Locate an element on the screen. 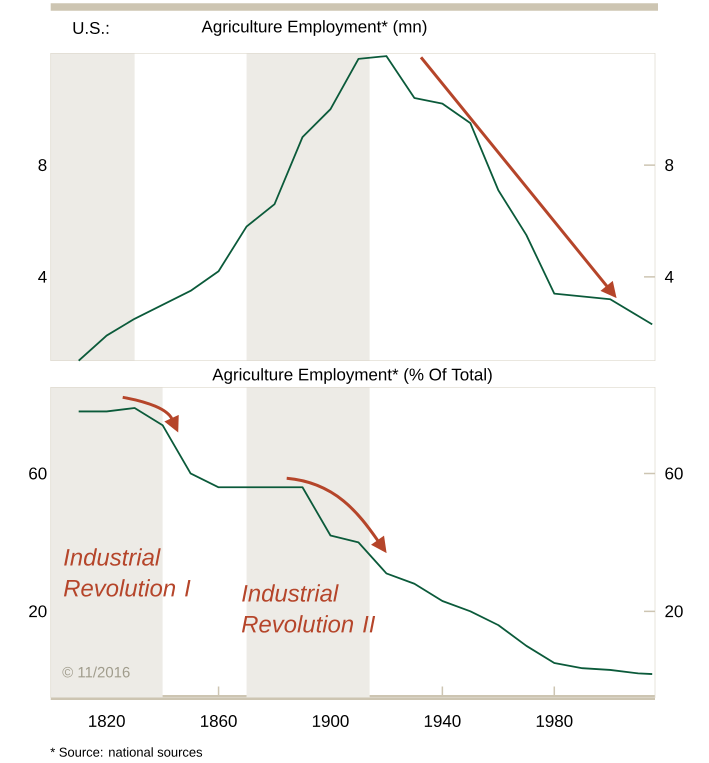 This screenshot has width=709, height=763. annotation: Industrial Revolution I is located at coordinates (127, 572).